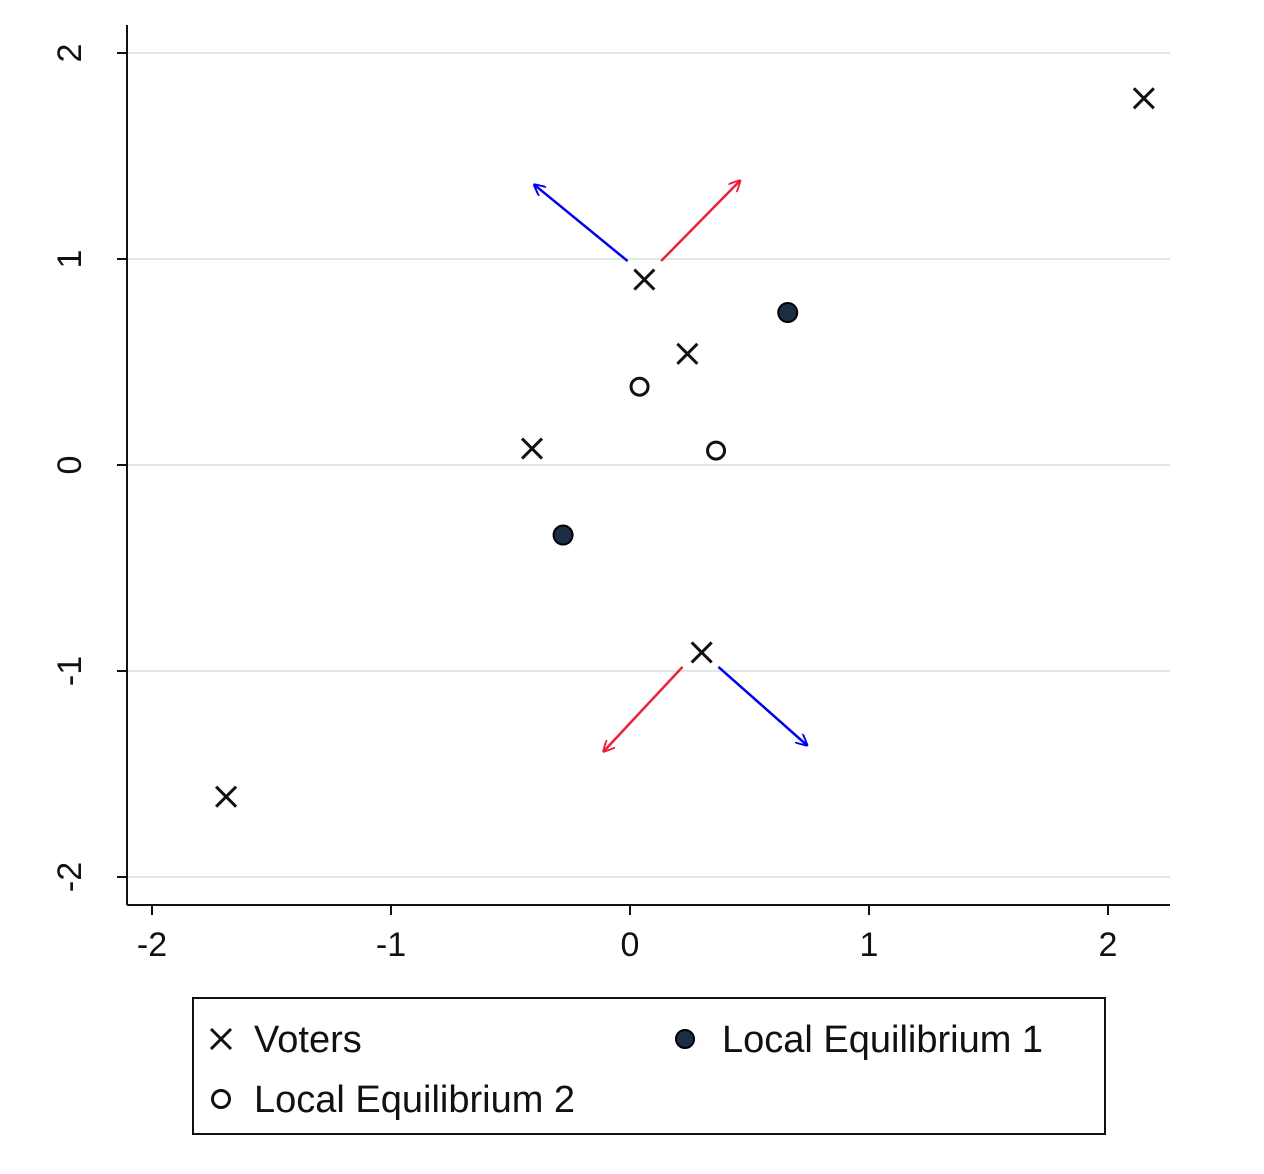 The height and width of the screenshot is (1174, 1264). What do you see at coordinates (670, 466) in the screenshot?
I see `direction-arrows` at bounding box center [670, 466].